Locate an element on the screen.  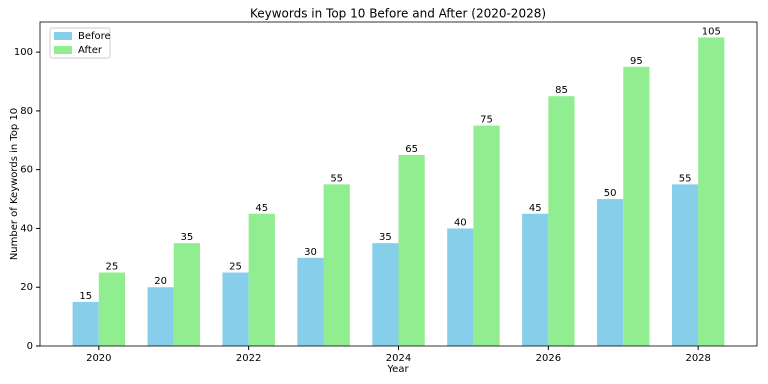
value-label: 105 is located at coordinates (711, 31).